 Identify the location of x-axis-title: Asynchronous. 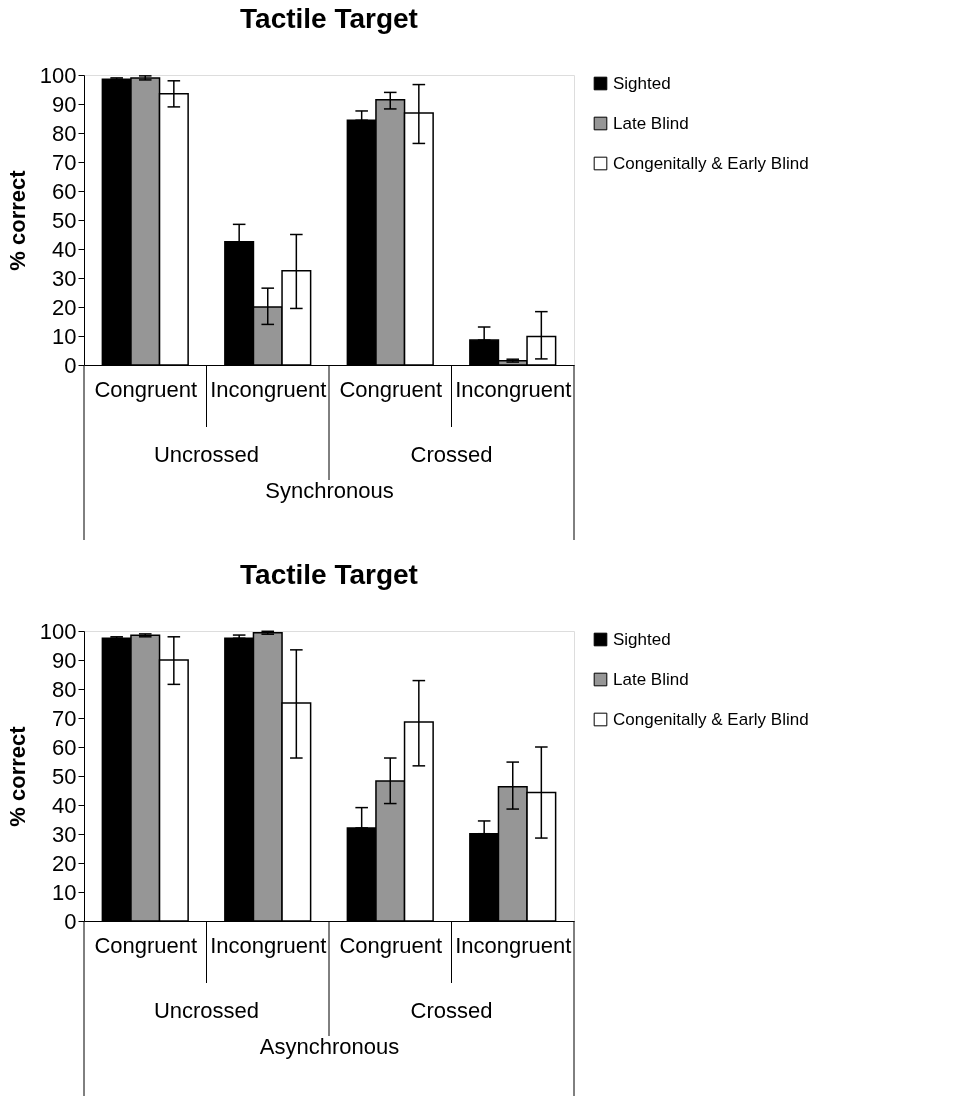
(329, 1046).